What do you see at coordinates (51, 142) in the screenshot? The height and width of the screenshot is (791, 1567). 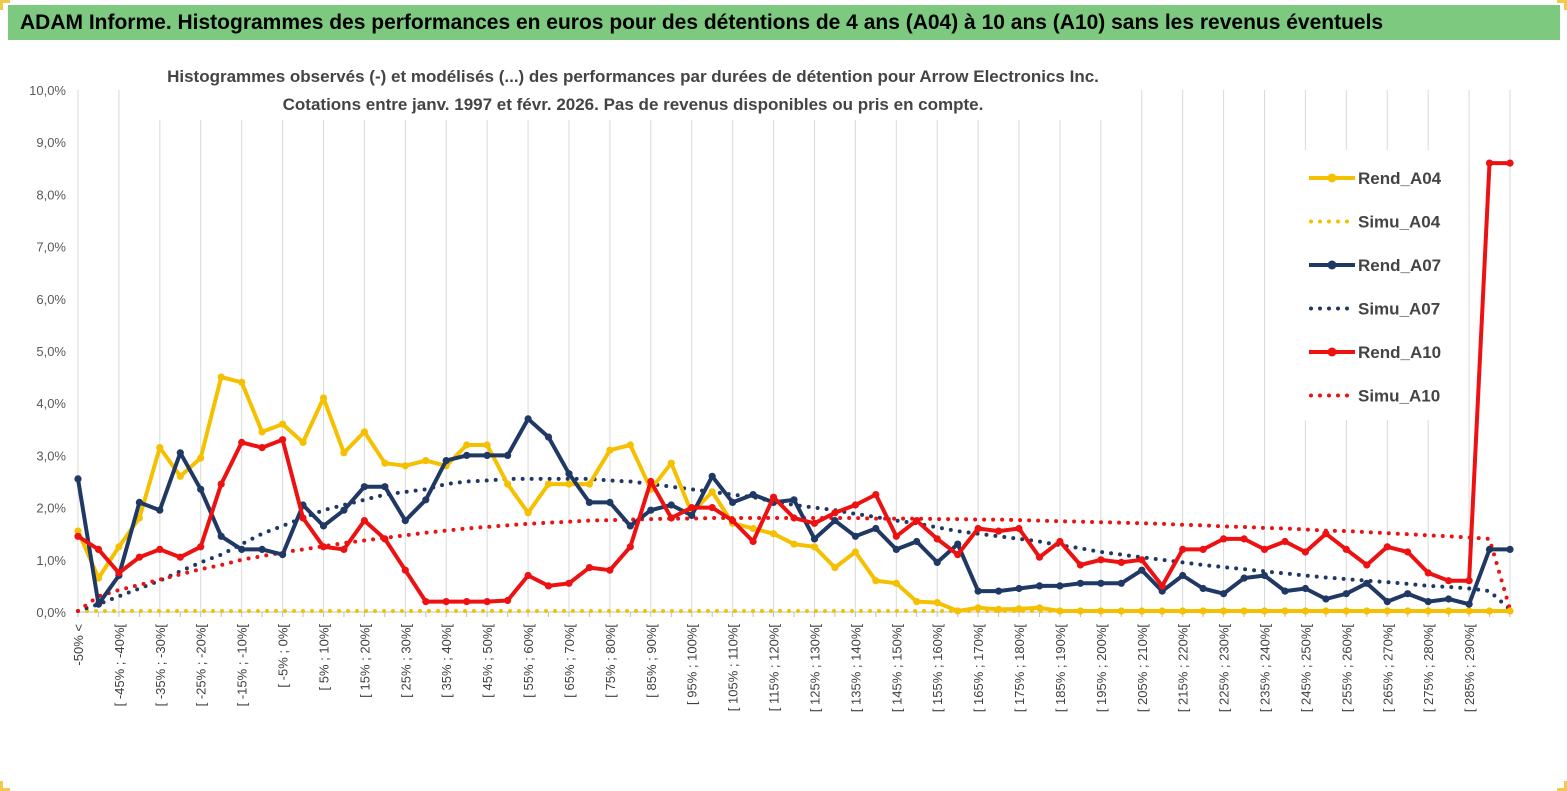 I see `y-tick-label: 9,0%` at bounding box center [51, 142].